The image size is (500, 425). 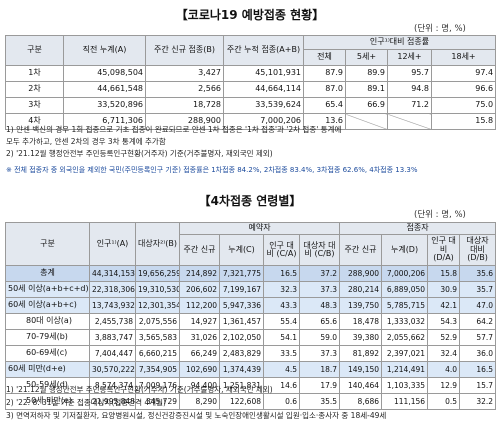 What do you see at coordinates (241, 401) in the screenshot?
I see `cell-c: 122,608` at bounding box center [241, 401].